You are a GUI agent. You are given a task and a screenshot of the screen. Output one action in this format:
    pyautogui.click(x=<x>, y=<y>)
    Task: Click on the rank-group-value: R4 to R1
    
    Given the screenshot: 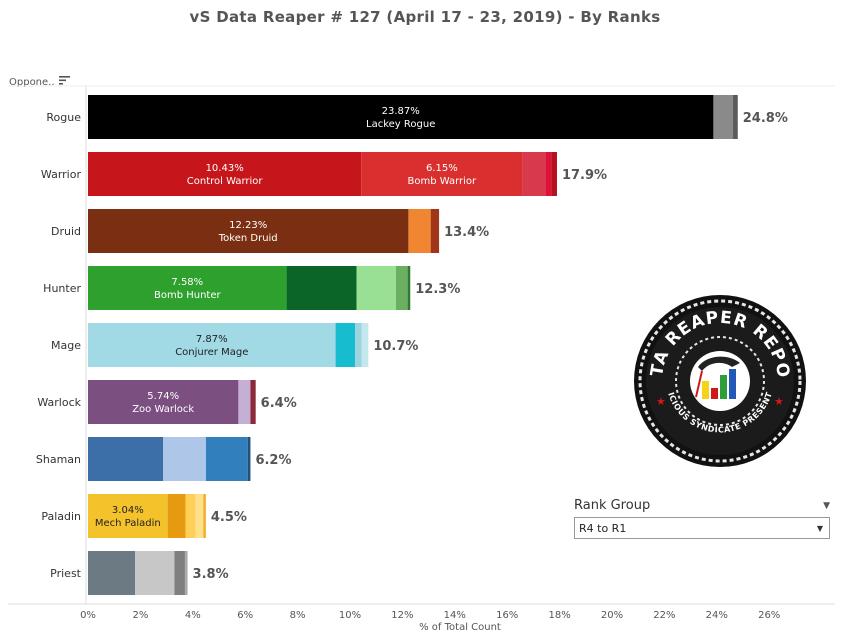 What is the action you would take?
    pyautogui.click(x=603, y=528)
    